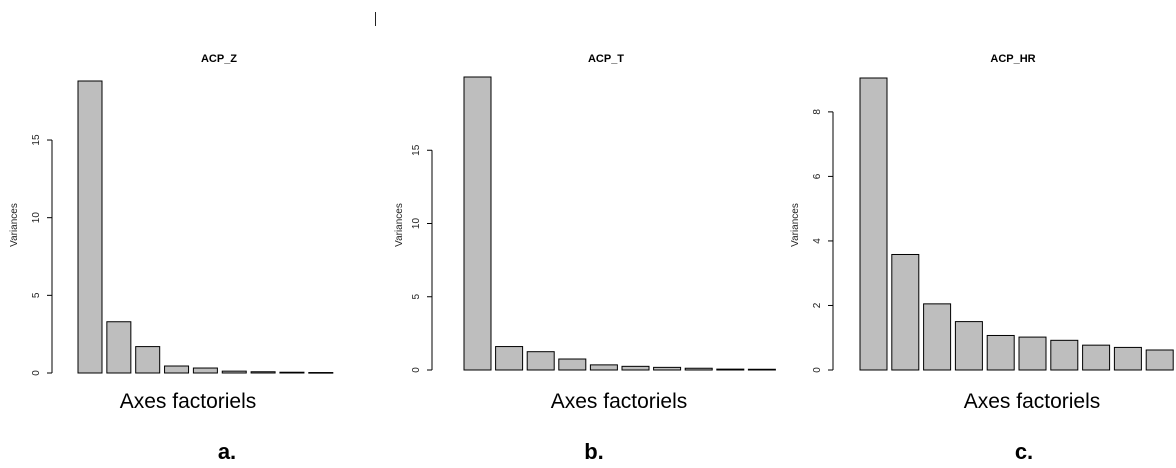 The width and height of the screenshot is (1176, 468). I want to click on y-axis: 0 2 4 6 8, so click(823, 241).